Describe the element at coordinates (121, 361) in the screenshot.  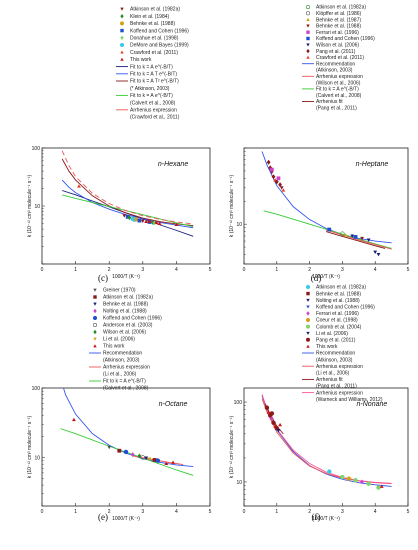
I see `legend-note-9: (Atkinson, 2003)` at that location.